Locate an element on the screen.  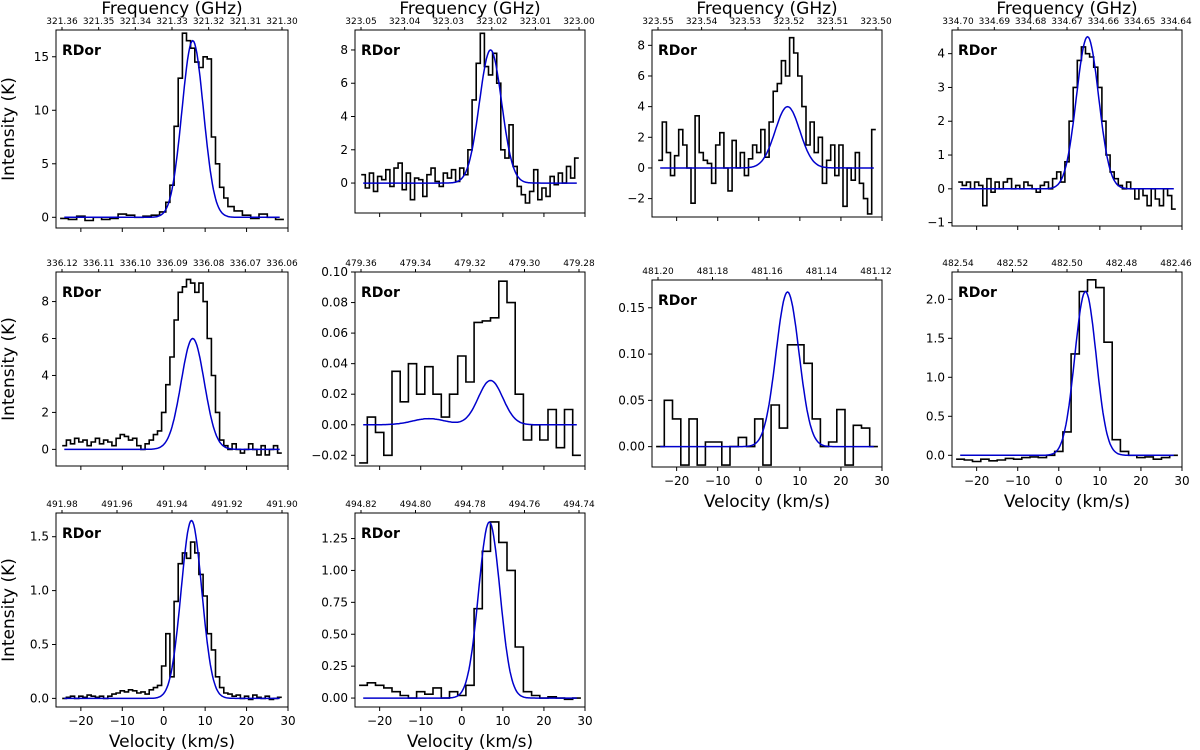
freq-tick-label: 321.36 is located at coordinates (62, 22).